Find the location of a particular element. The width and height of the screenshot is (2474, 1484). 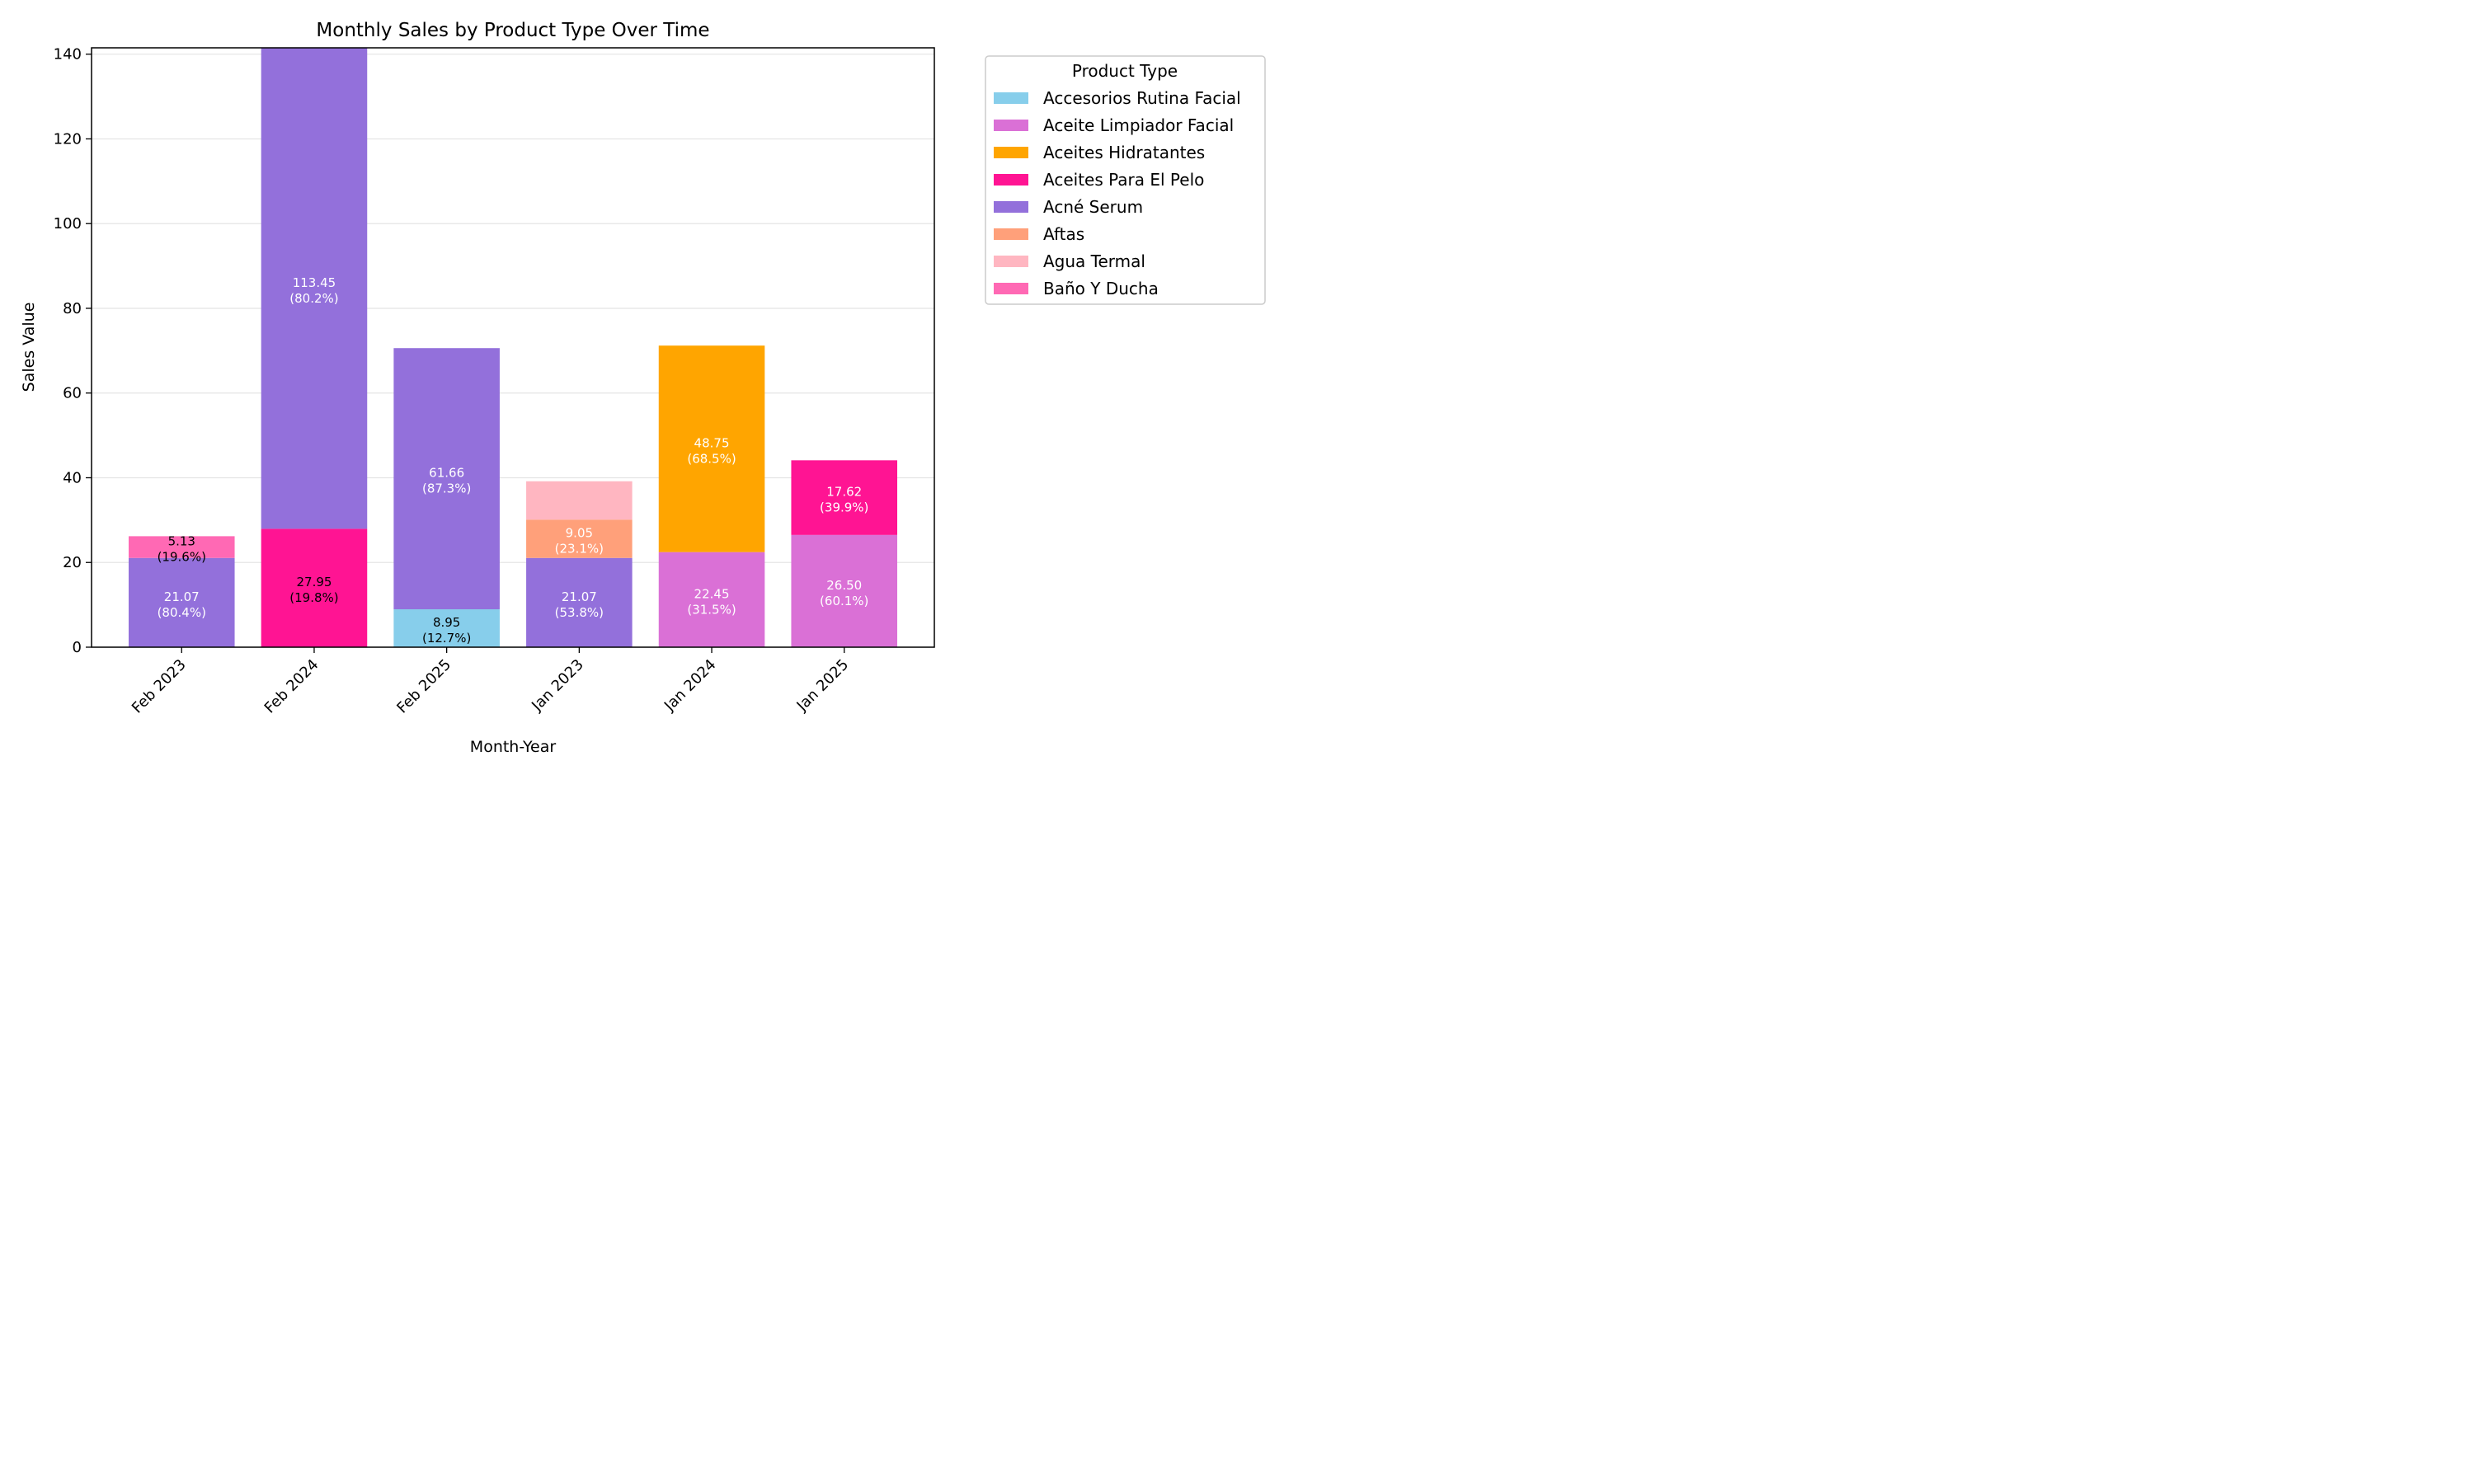

bar-segment-accesorios-rutina-facial is located at coordinates (446, 628).